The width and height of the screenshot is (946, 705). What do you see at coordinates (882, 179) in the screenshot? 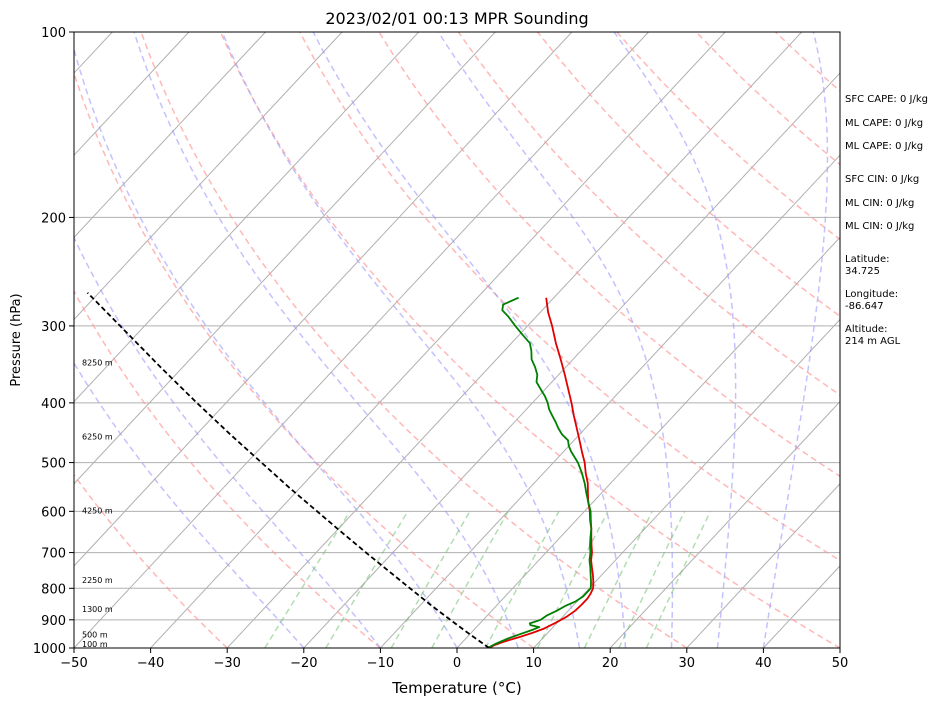
I see `sounding-parameter: SFC CIN: 0 J/kg` at bounding box center [882, 179].